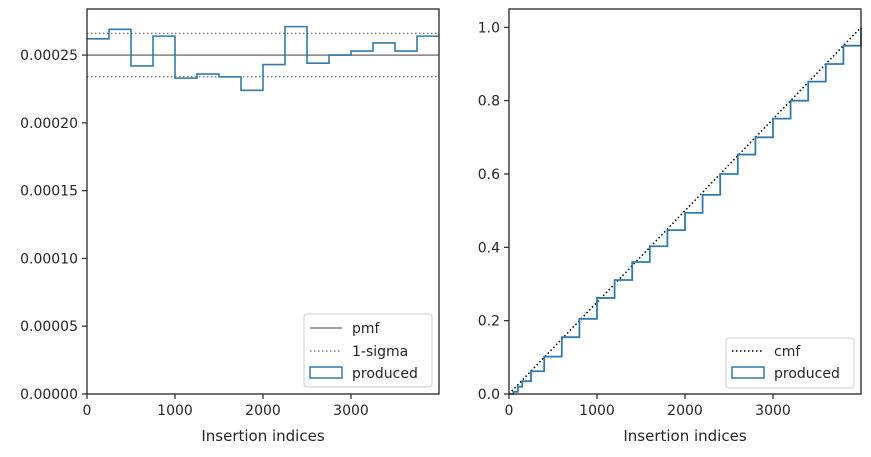  I want to click on right-y-tick-label: 0.2, so click(489, 322).